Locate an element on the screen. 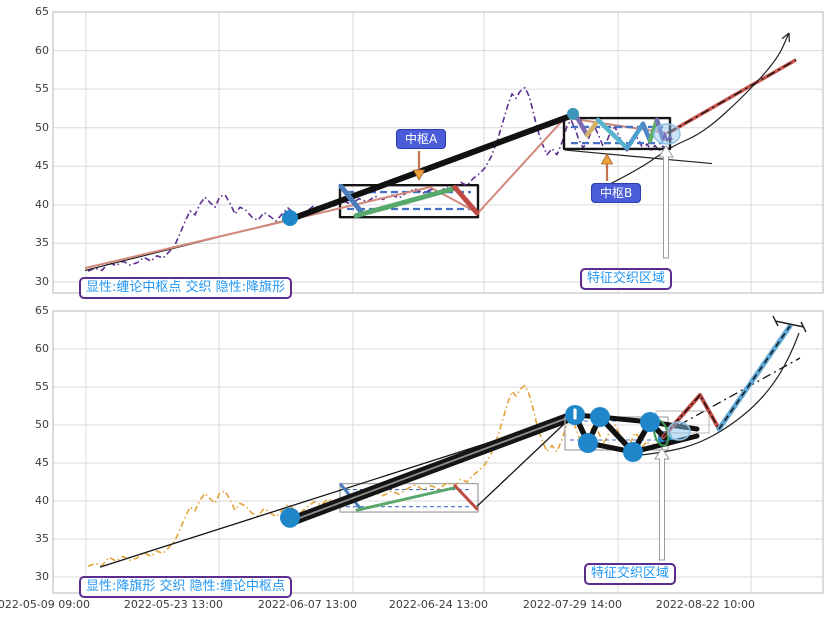  pivot-b-arrow-head is located at coordinates (607, 159).